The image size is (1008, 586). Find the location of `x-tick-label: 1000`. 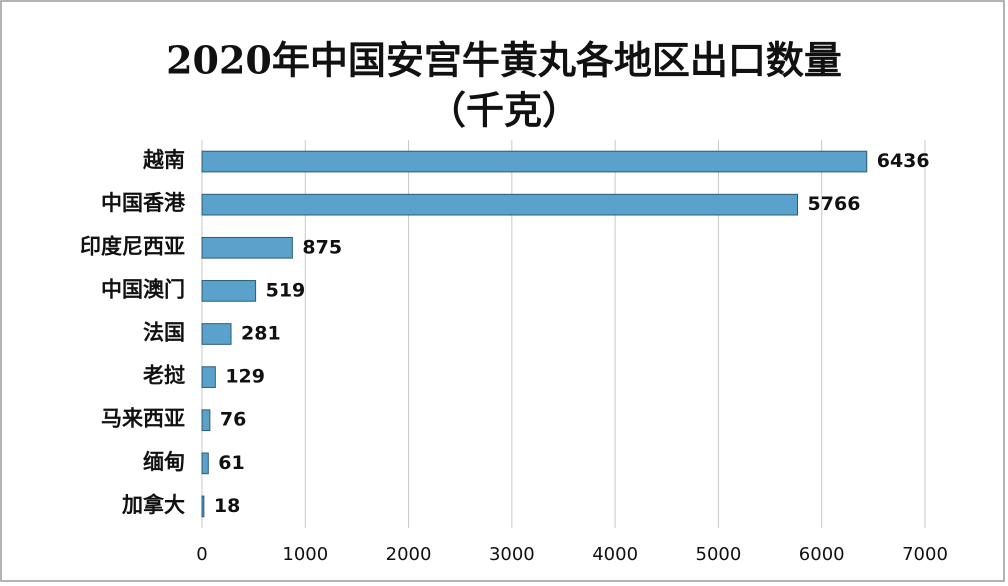

x-tick-label: 1000 is located at coordinates (305, 554).